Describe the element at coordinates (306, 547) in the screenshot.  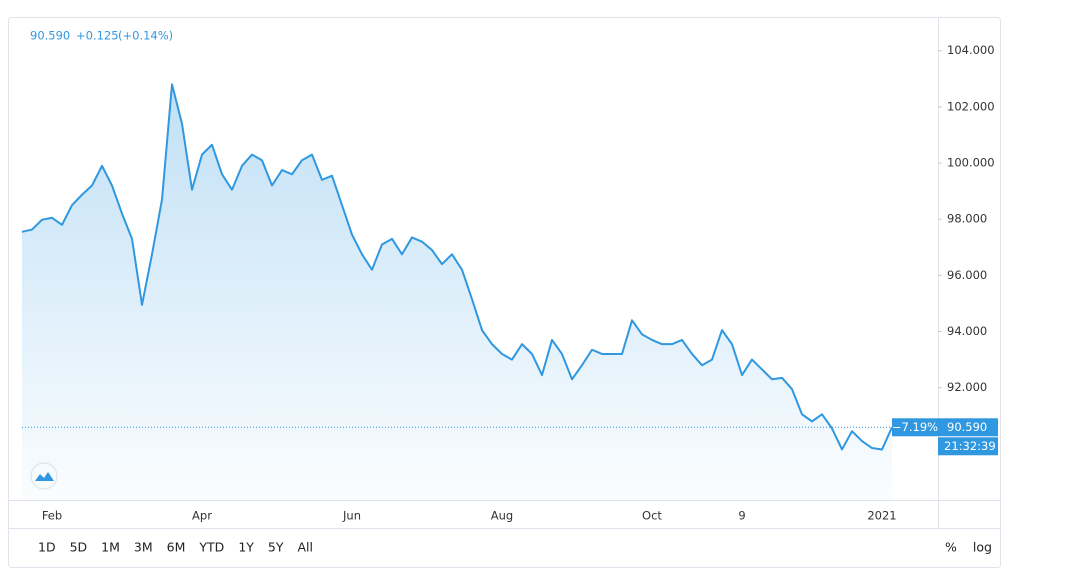
I see `range-button: All` at that location.